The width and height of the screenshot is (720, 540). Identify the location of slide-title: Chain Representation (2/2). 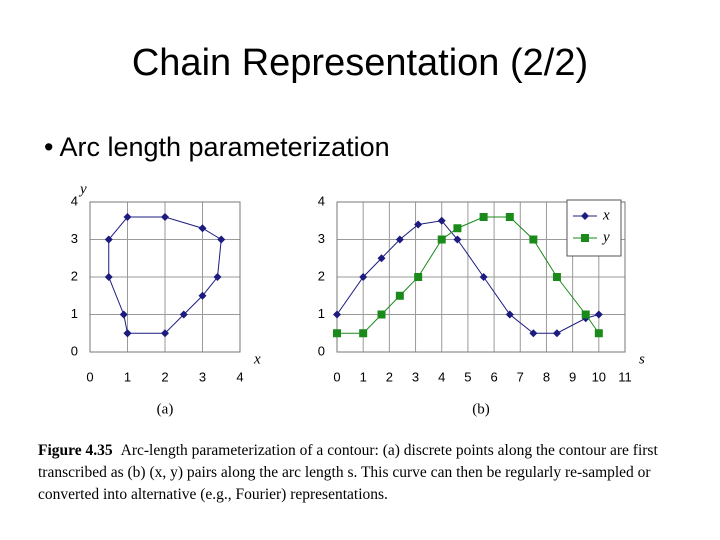
(360, 63).